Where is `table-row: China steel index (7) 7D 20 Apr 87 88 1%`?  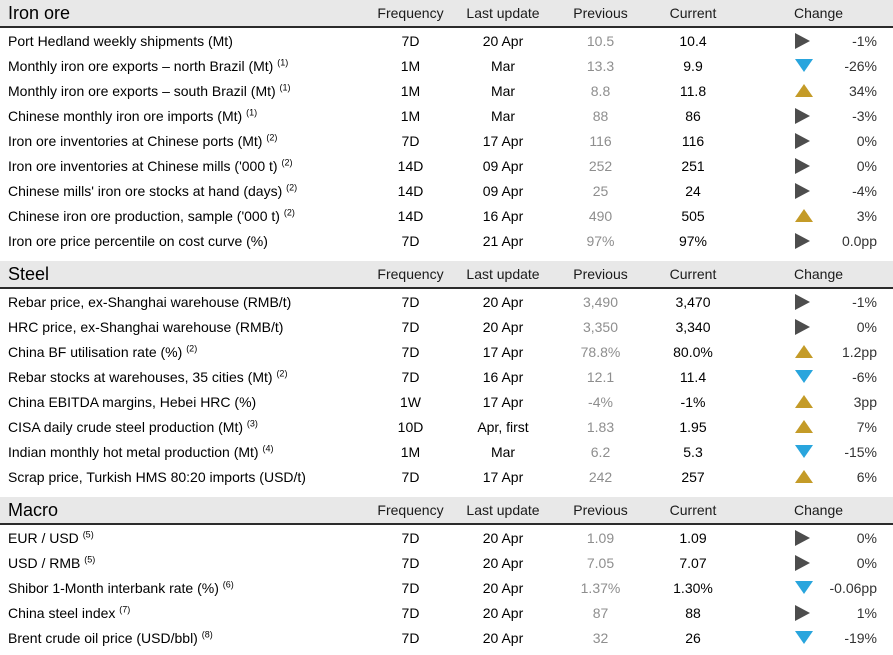
table-row: China steel index (7) 7D 20 Apr 87 88 1% is located at coordinates (446, 612).